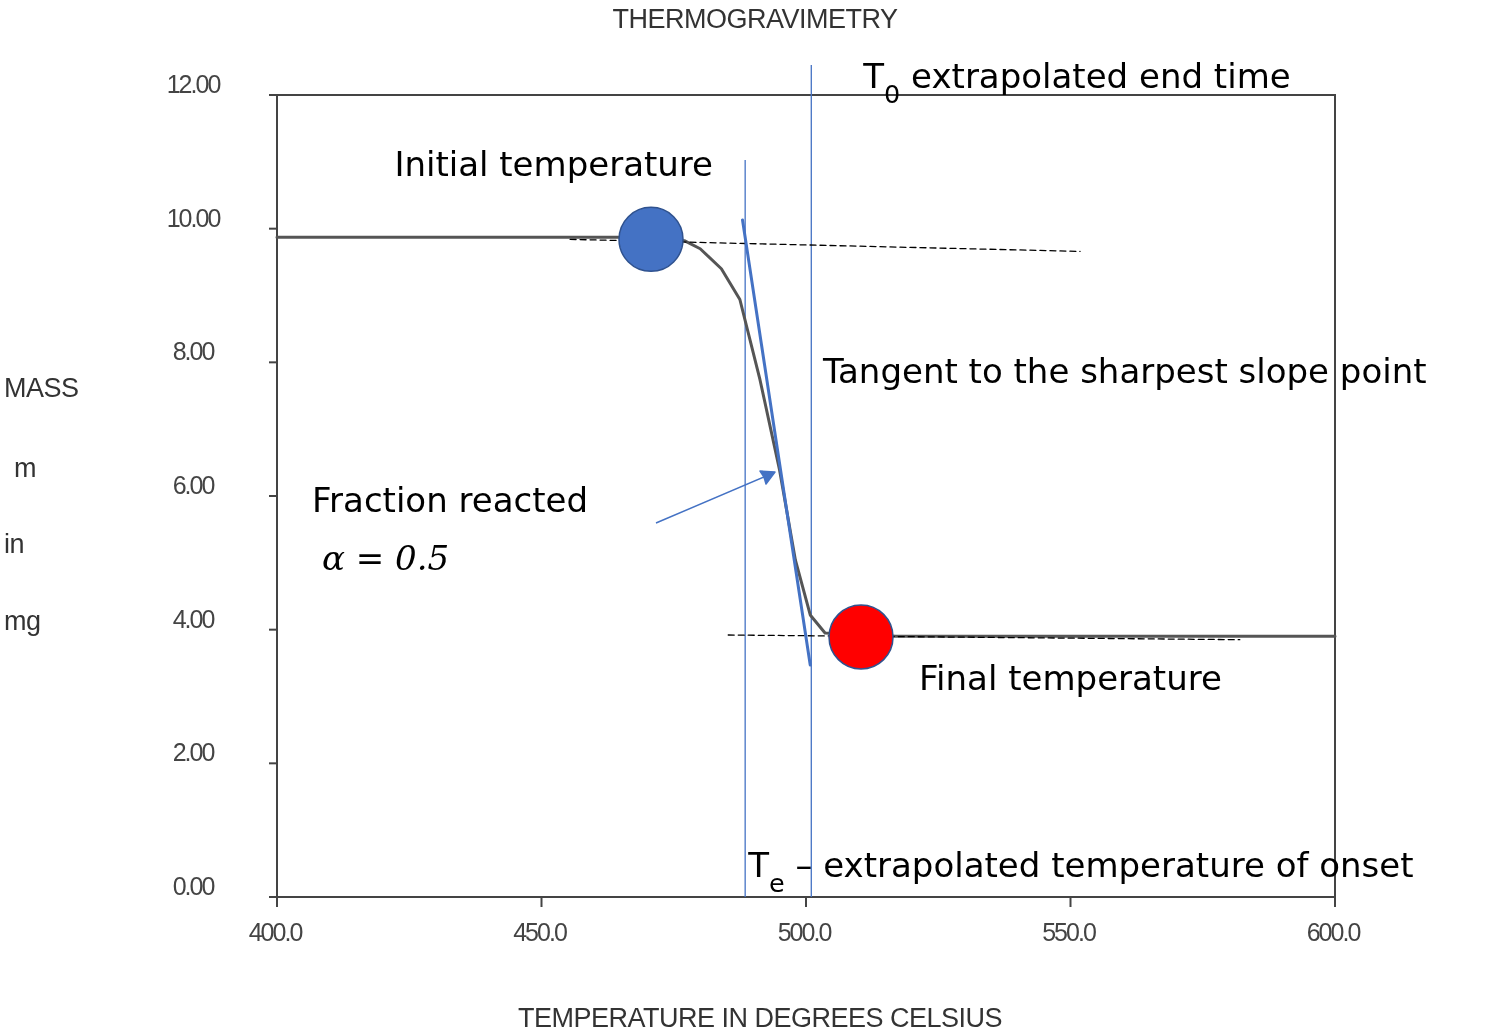 Image resolution: width=1511 pixels, height=1034 pixels. What do you see at coordinates (804, 932) in the screenshot?
I see `x-tick-label: 500.0` at bounding box center [804, 932].